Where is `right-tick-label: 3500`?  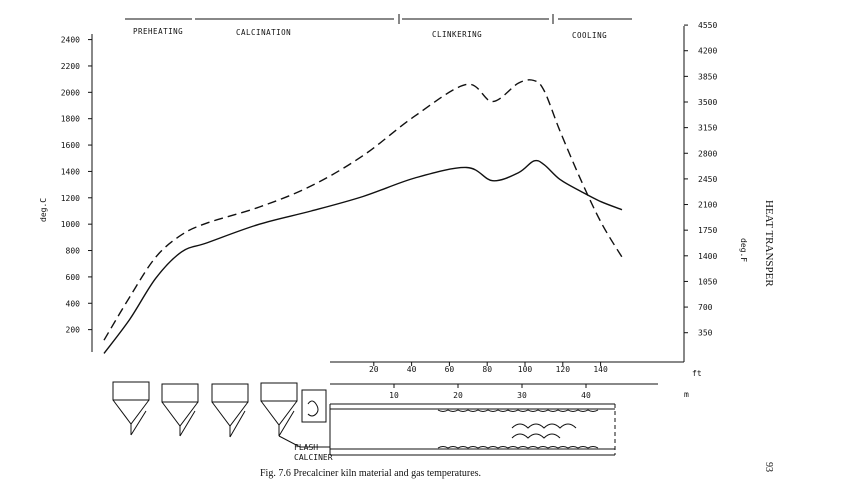 right-tick-label: 3500 is located at coordinates (707, 102).